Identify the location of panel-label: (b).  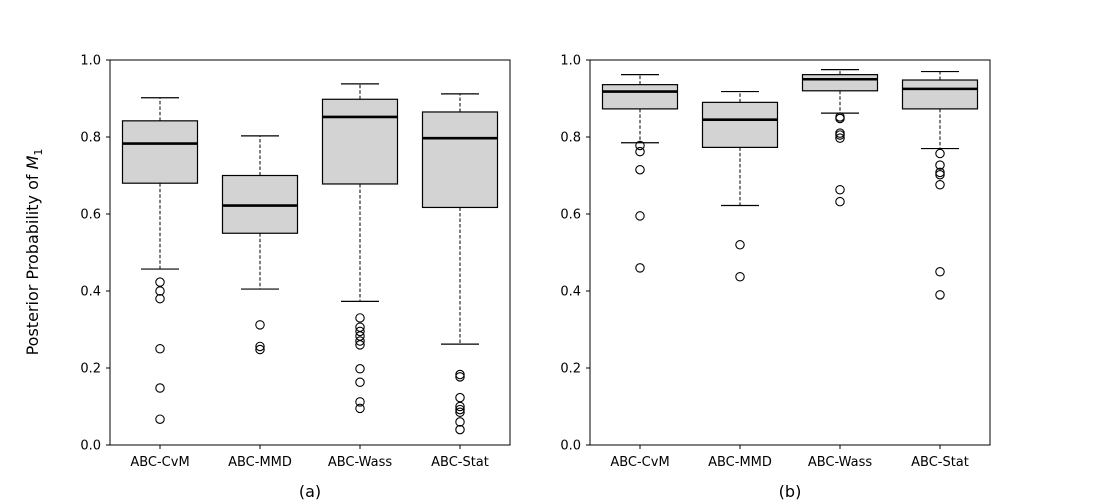
(790, 491).